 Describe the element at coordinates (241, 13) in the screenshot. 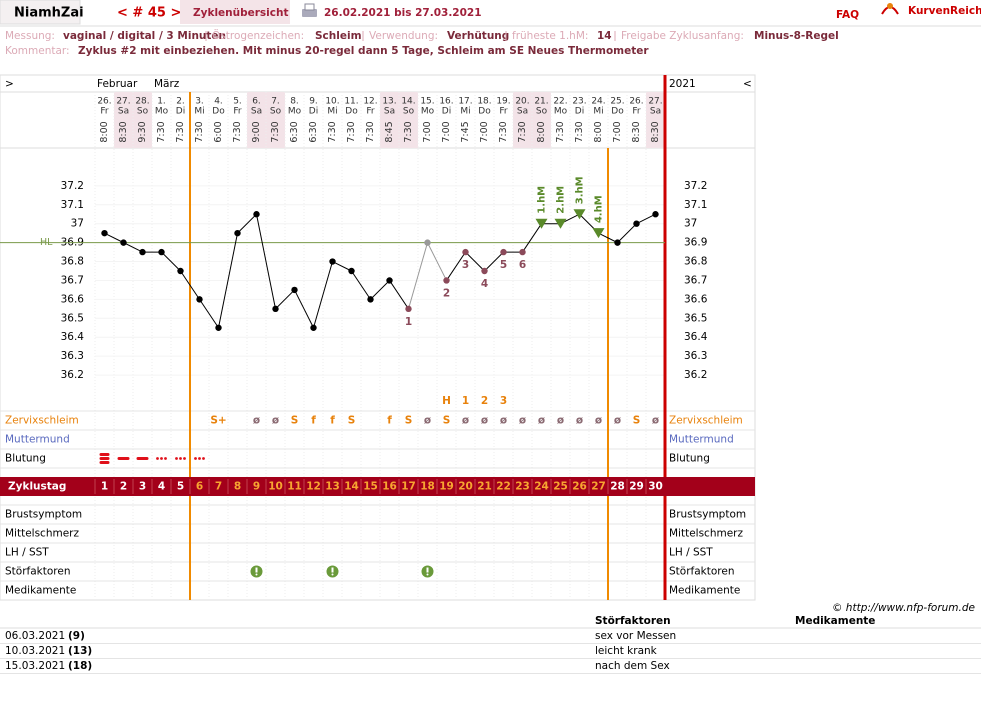

I see `tab-label: Zyklenübersicht` at that location.